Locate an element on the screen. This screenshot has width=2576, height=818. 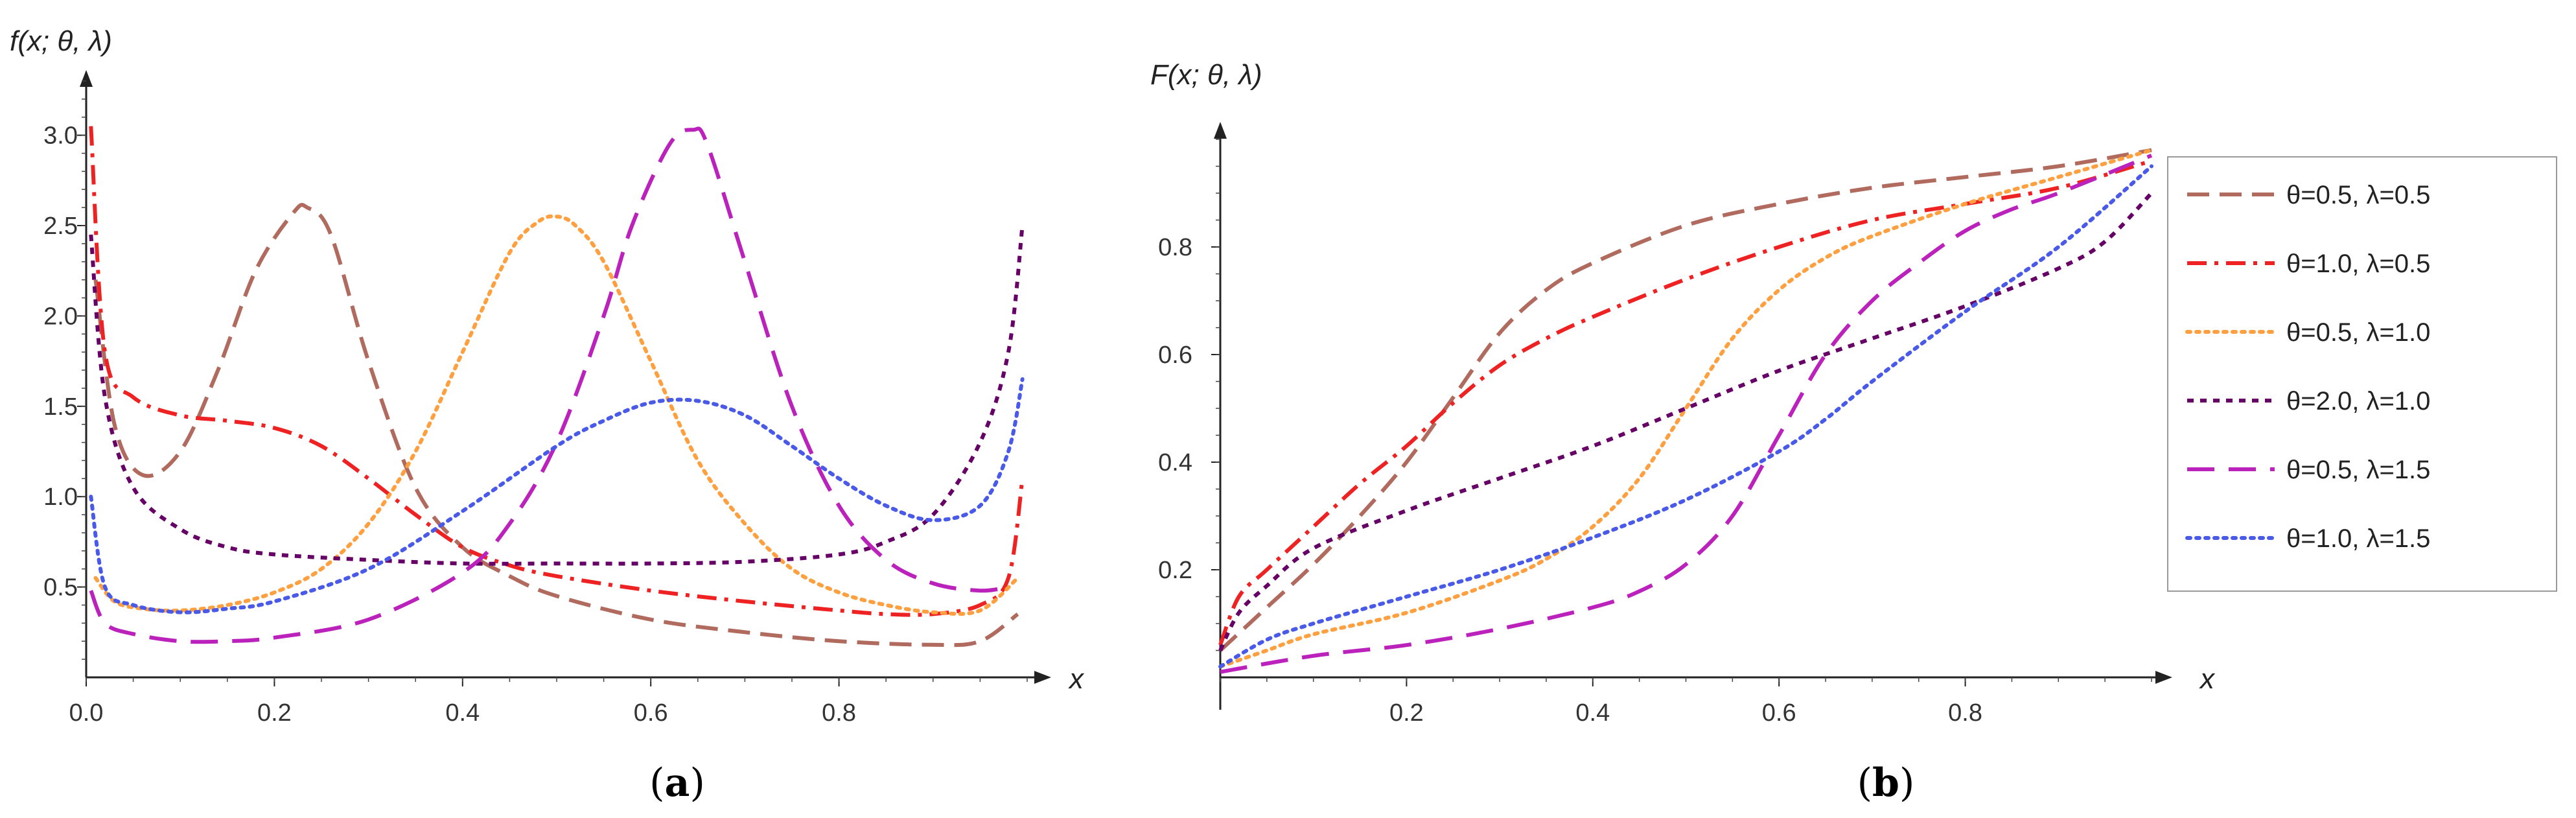
y-tick-label: 0.6 is located at coordinates (1175, 355).